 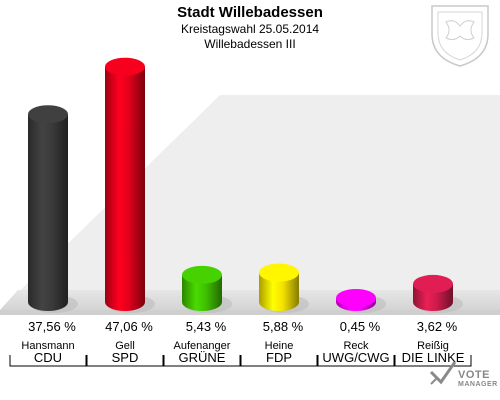 I want to click on party-label: CDU, so click(x=48, y=357).